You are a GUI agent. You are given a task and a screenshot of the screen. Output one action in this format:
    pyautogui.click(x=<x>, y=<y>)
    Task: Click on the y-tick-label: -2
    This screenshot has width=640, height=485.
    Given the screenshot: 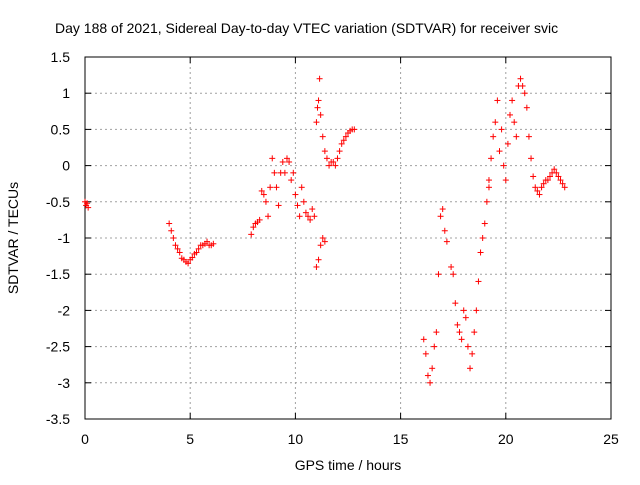 What is the action you would take?
    pyautogui.click(x=64, y=310)
    